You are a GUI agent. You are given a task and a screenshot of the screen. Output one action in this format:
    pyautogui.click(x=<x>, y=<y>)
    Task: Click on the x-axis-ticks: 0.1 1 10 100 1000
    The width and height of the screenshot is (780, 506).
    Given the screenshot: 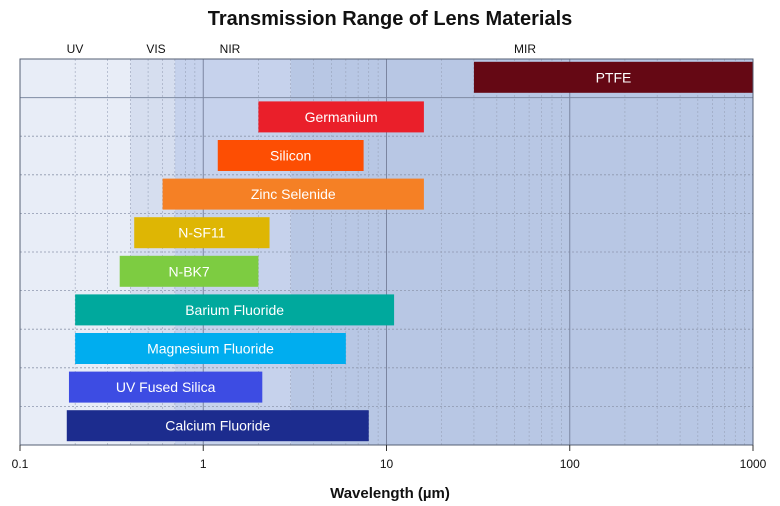 What is the action you would take?
    pyautogui.click(x=389, y=458)
    